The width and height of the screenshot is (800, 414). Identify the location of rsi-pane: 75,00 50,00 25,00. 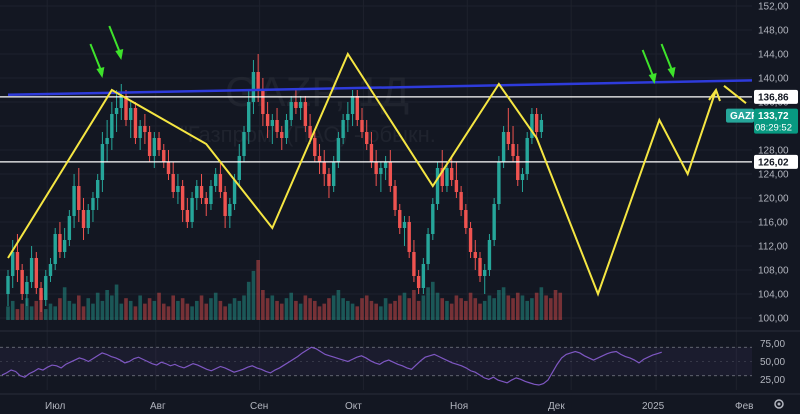
(400, 358).